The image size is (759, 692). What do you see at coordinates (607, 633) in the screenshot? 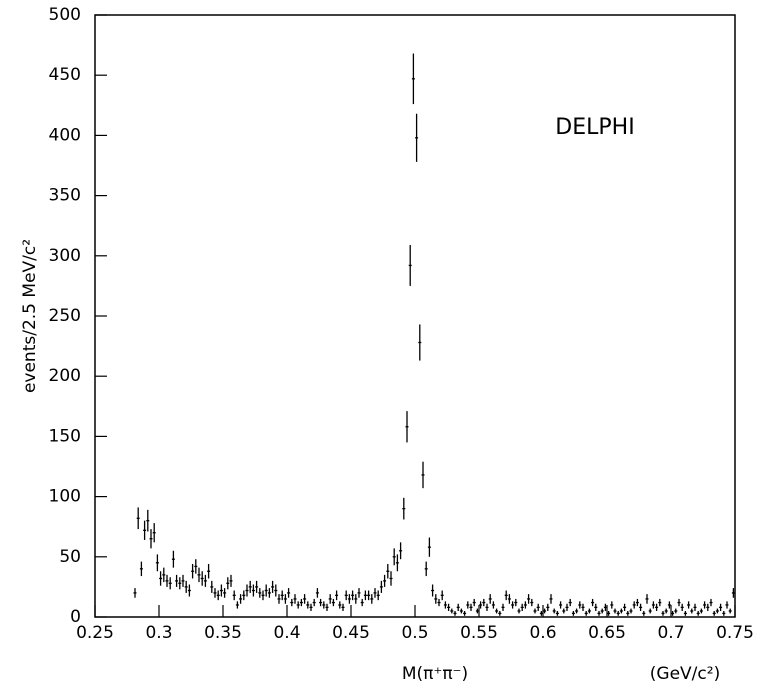
I see `x-tick-label: 0.65` at bounding box center [607, 633].